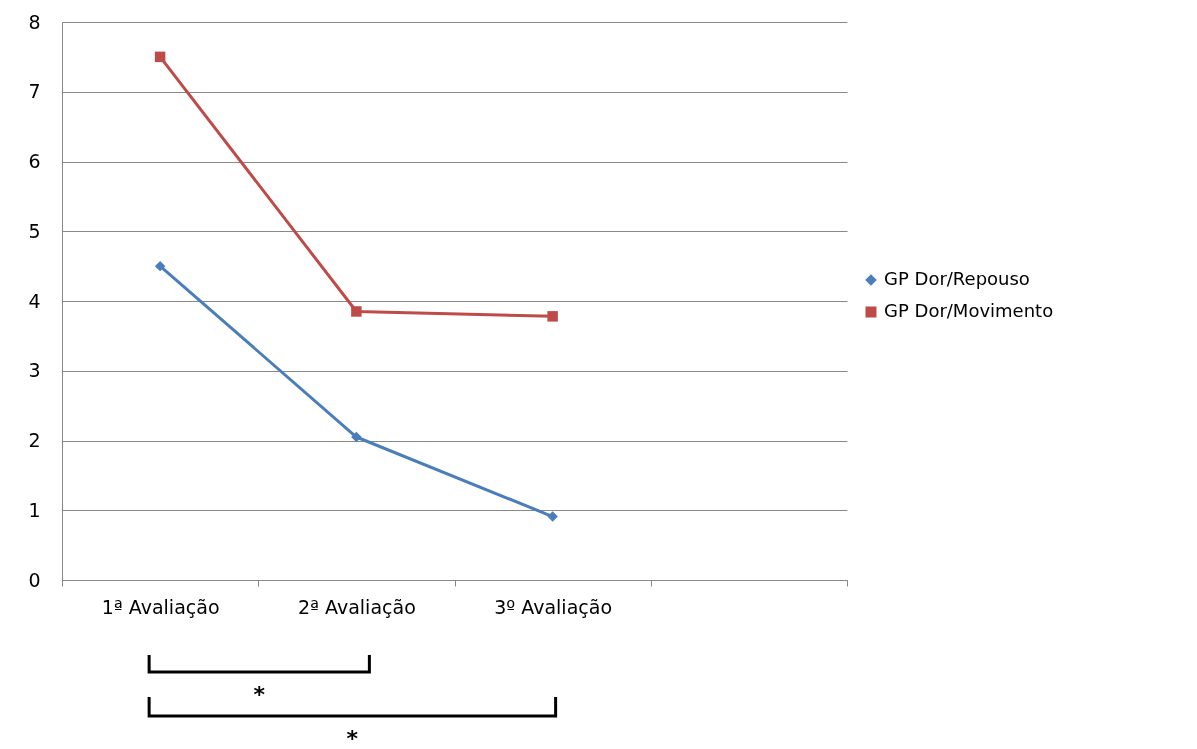  I want to click on x-tick-label: 2ª Avaliação, so click(356, 606).